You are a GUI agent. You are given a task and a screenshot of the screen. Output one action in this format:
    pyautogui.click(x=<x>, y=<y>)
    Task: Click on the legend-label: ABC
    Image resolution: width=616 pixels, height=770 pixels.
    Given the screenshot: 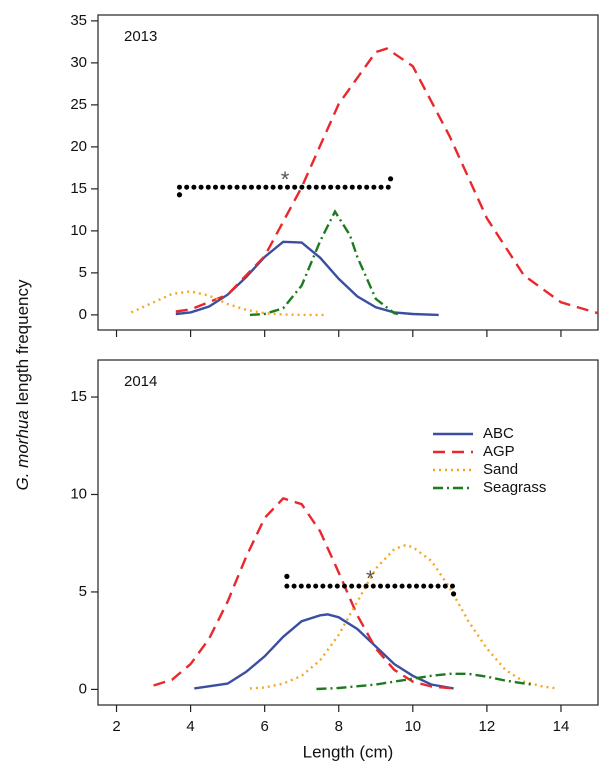 What is the action you would take?
    pyautogui.click(x=498, y=433)
    